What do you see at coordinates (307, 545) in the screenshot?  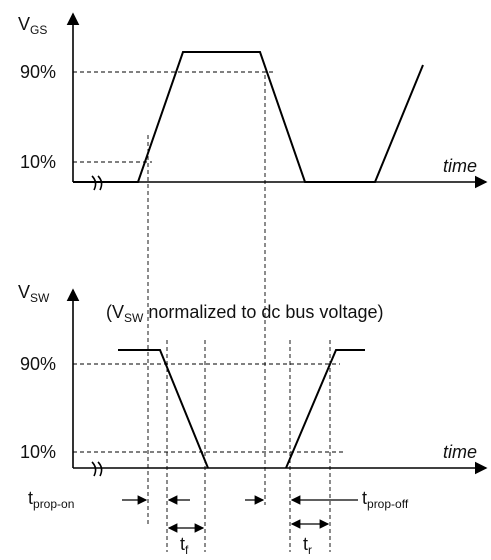 I see `interval-label: tr` at bounding box center [307, 545].